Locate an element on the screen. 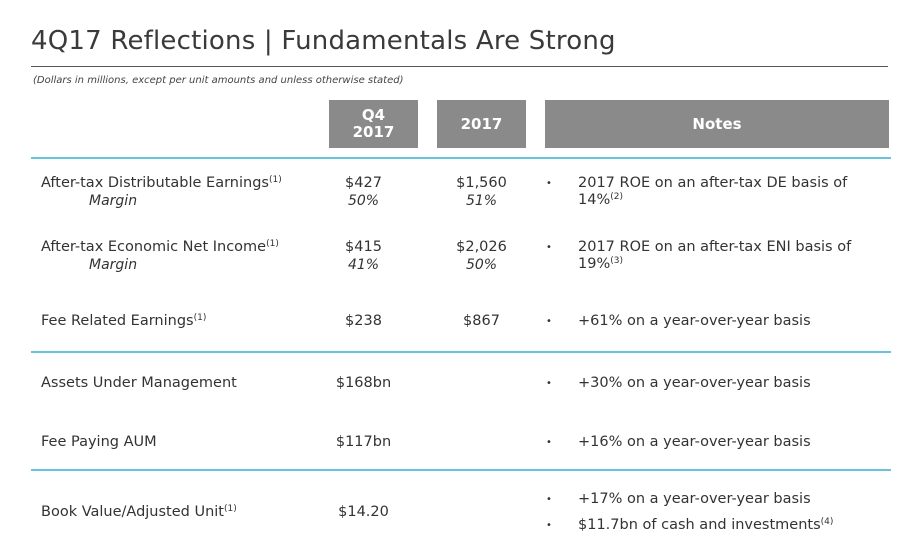 The image size is (911, 543). row-label-fee-paying-aum: Fee Paying AUM is located at coordinates (99, 442).